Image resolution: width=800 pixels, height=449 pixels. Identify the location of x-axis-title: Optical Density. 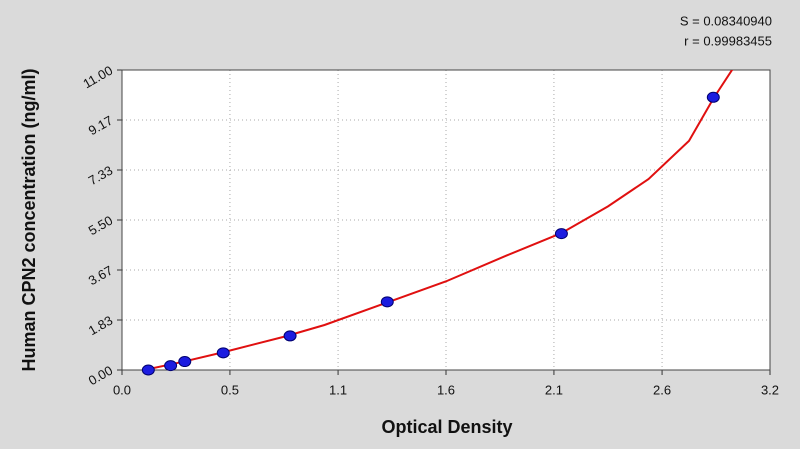
(446, 427).